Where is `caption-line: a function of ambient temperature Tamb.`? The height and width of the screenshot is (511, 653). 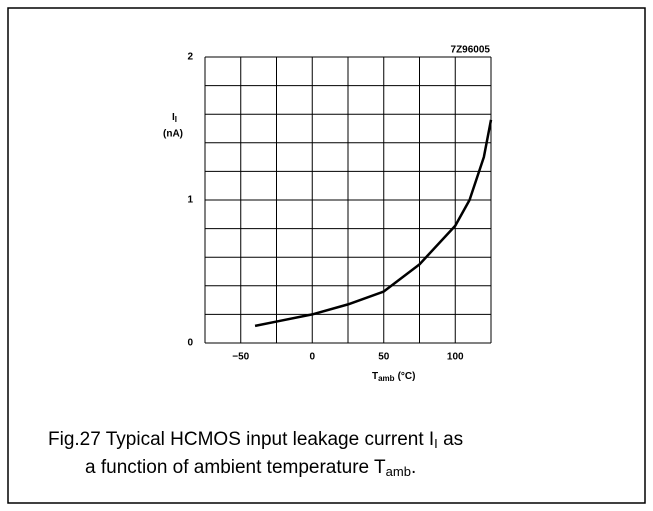
caption-line: a function of ambient temperature Tamb. is located at coordinates (250, 468).